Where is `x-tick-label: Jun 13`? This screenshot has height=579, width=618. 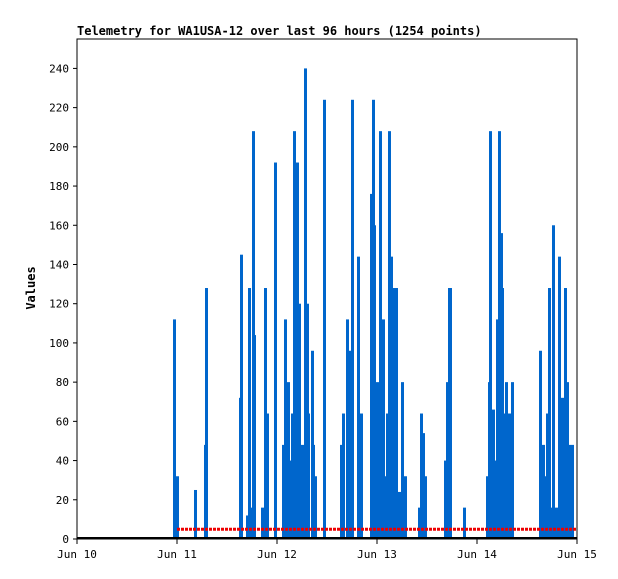
x-tick-label: Jun 13 is located at coordinates (377, 554).